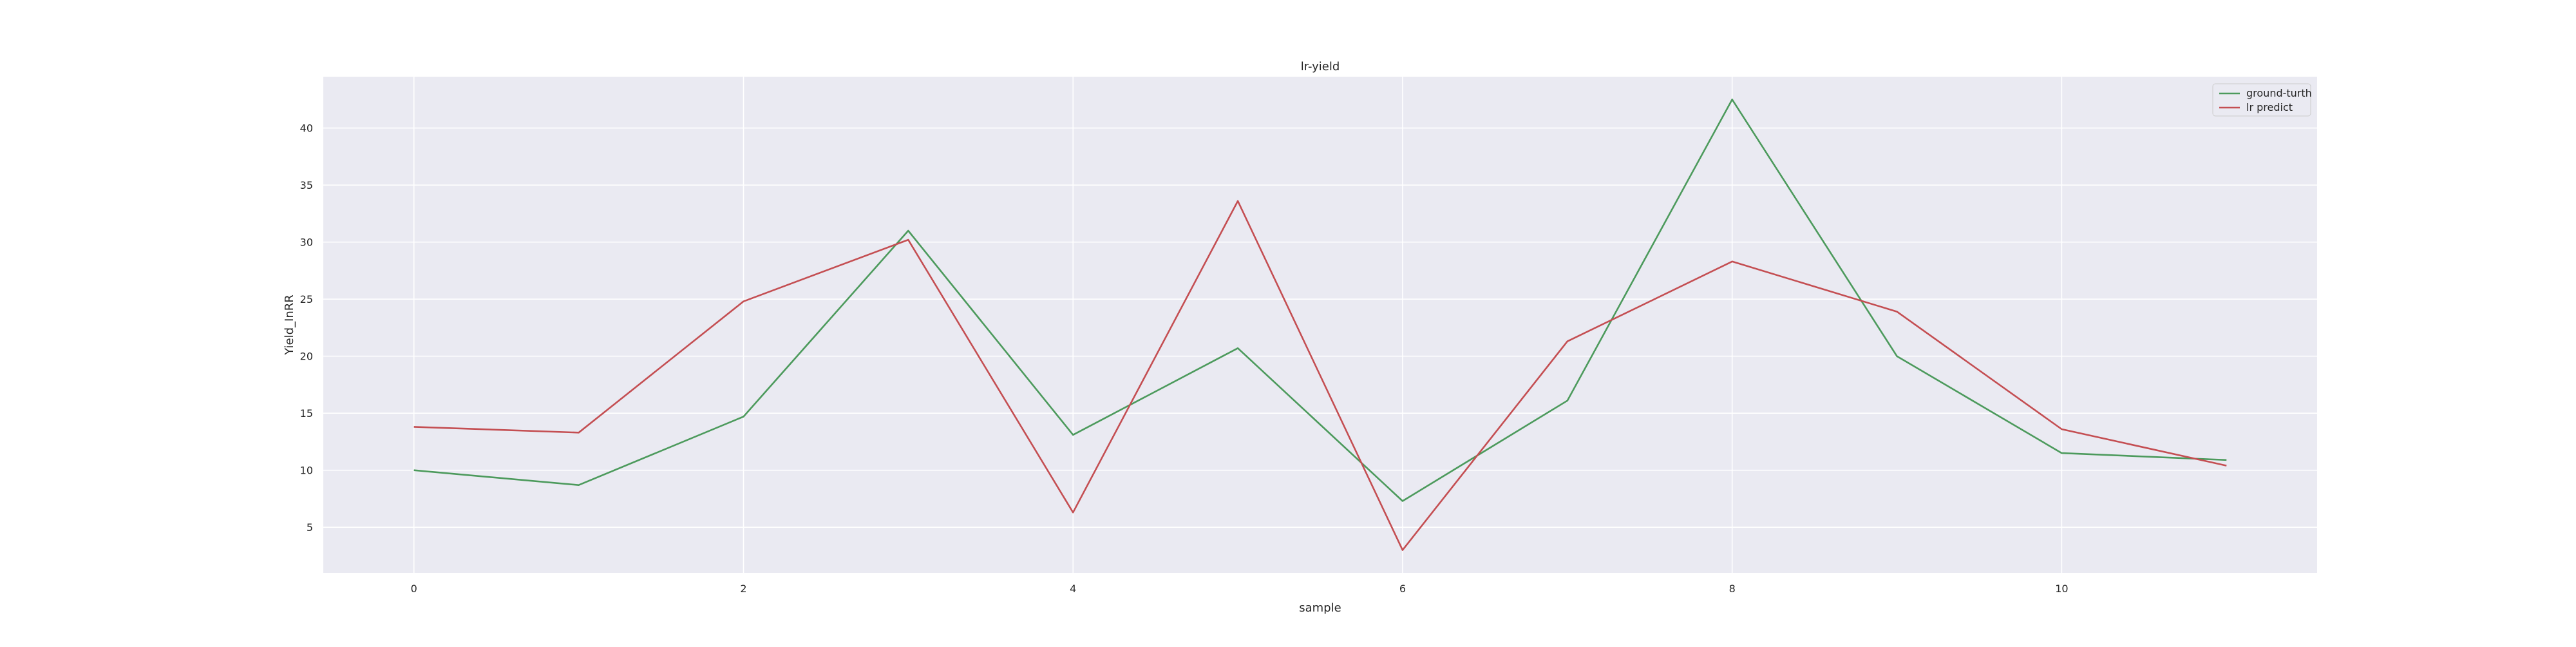 Image resolution: width=2576 pixels, height=647 pixels. I want to click on x-tick-label: 0, so click(414, 589).